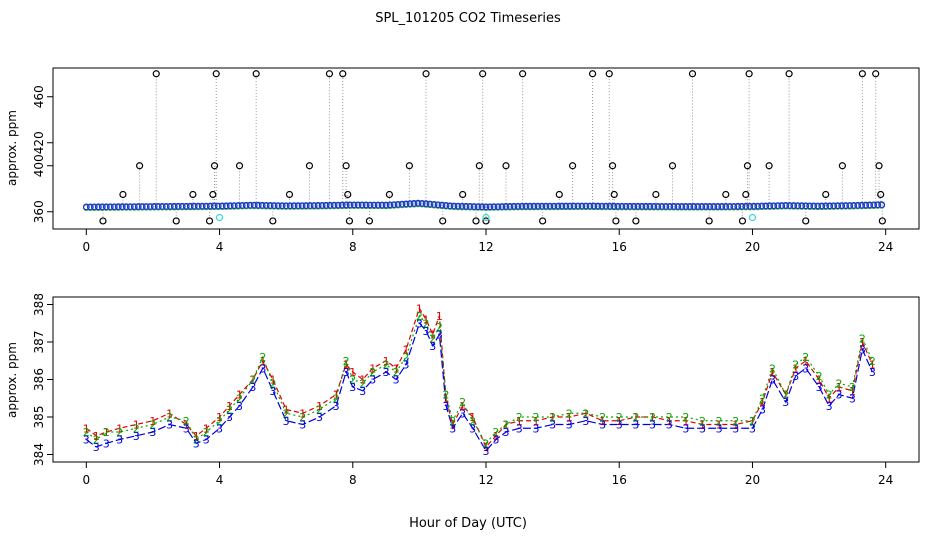 This screenshot has width=936, height=545. Describe the element at coordinates (86, 247) in the screenshot. I see `top-x-tick-label: 0` at that location.